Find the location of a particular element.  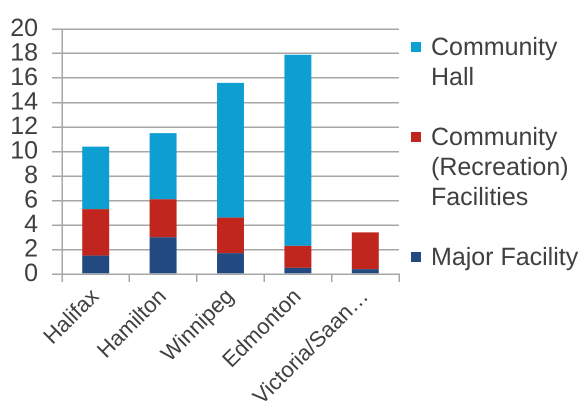

legend-label: Community Hall is located at coordinates (494, 62).